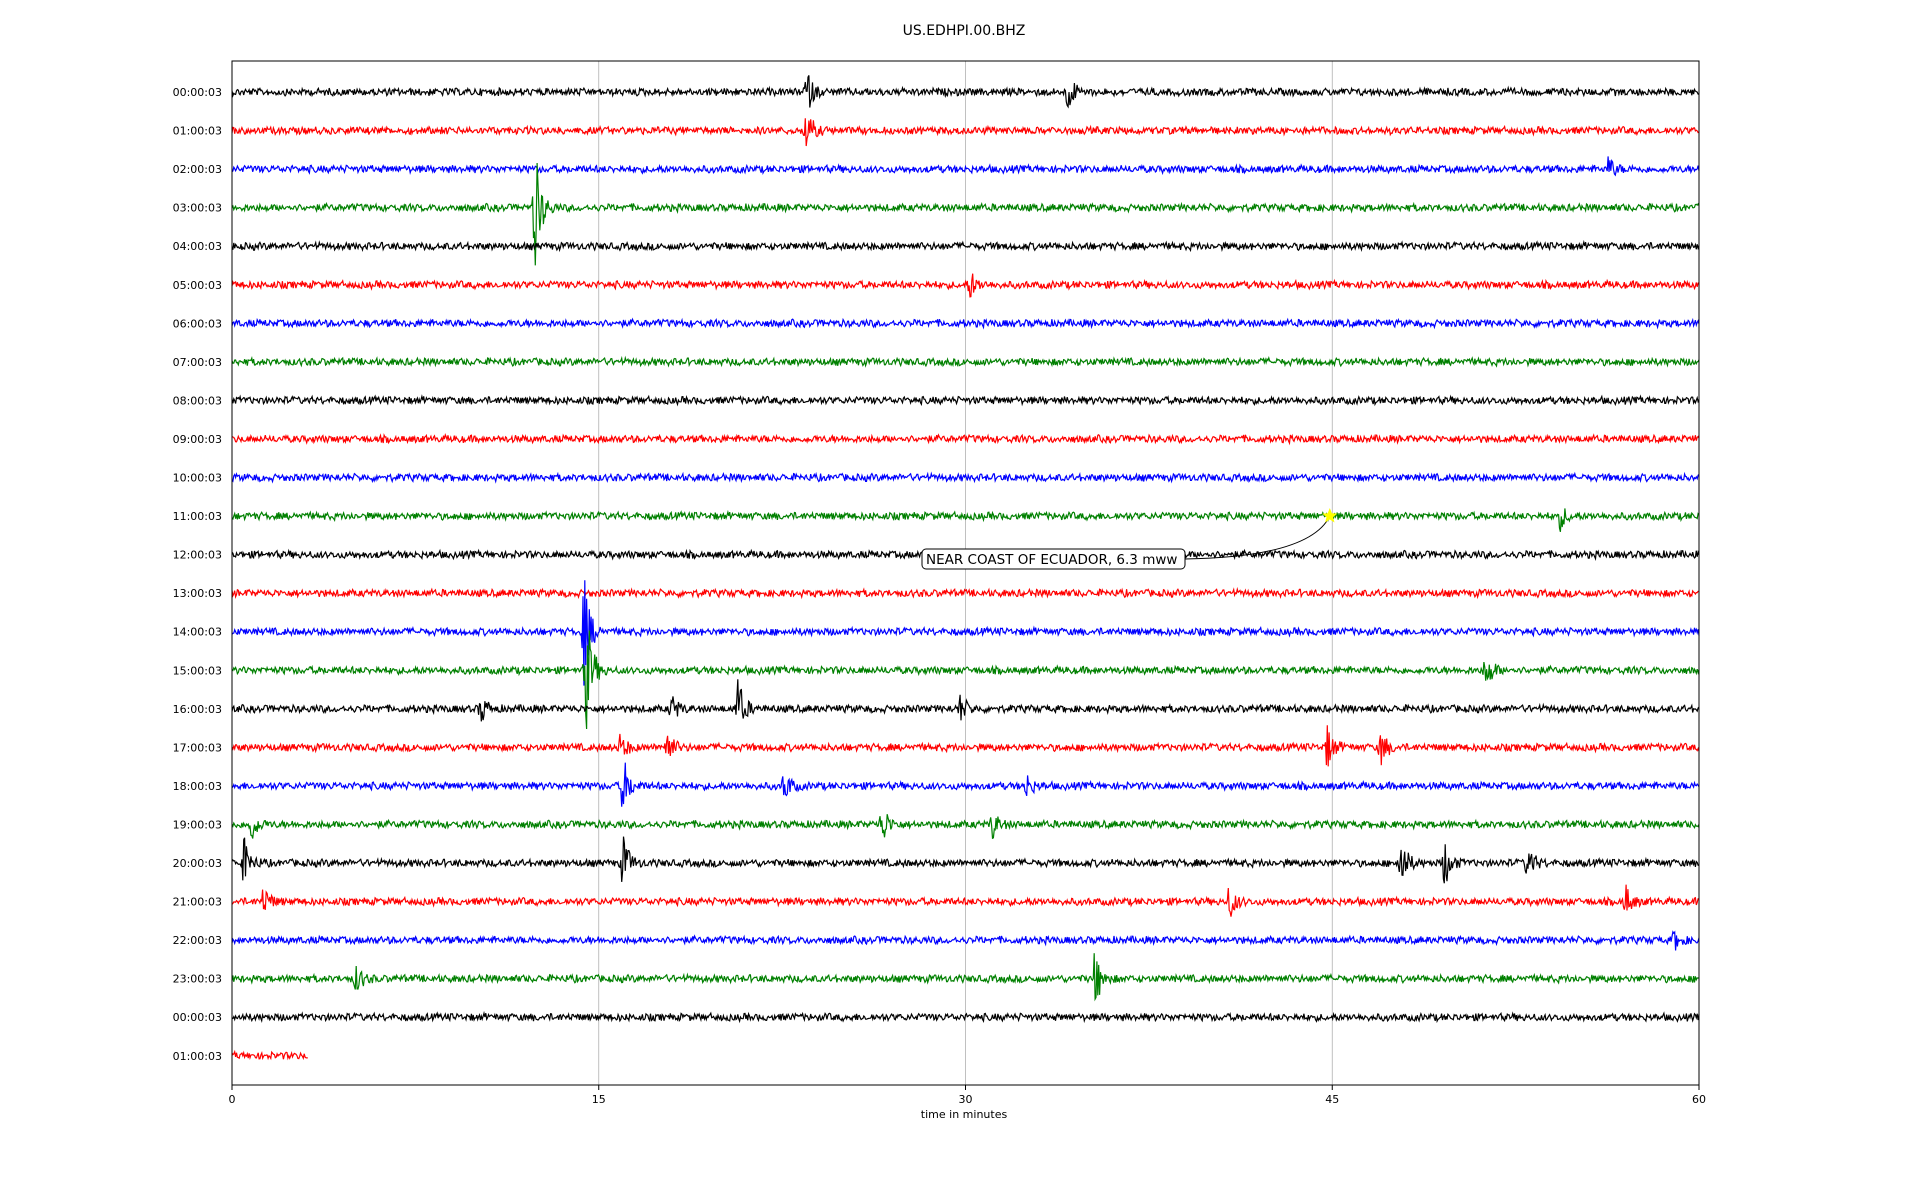 The image size is (1920, 1200). I want to click on x-tick-label: 30, so click(966, 1099).